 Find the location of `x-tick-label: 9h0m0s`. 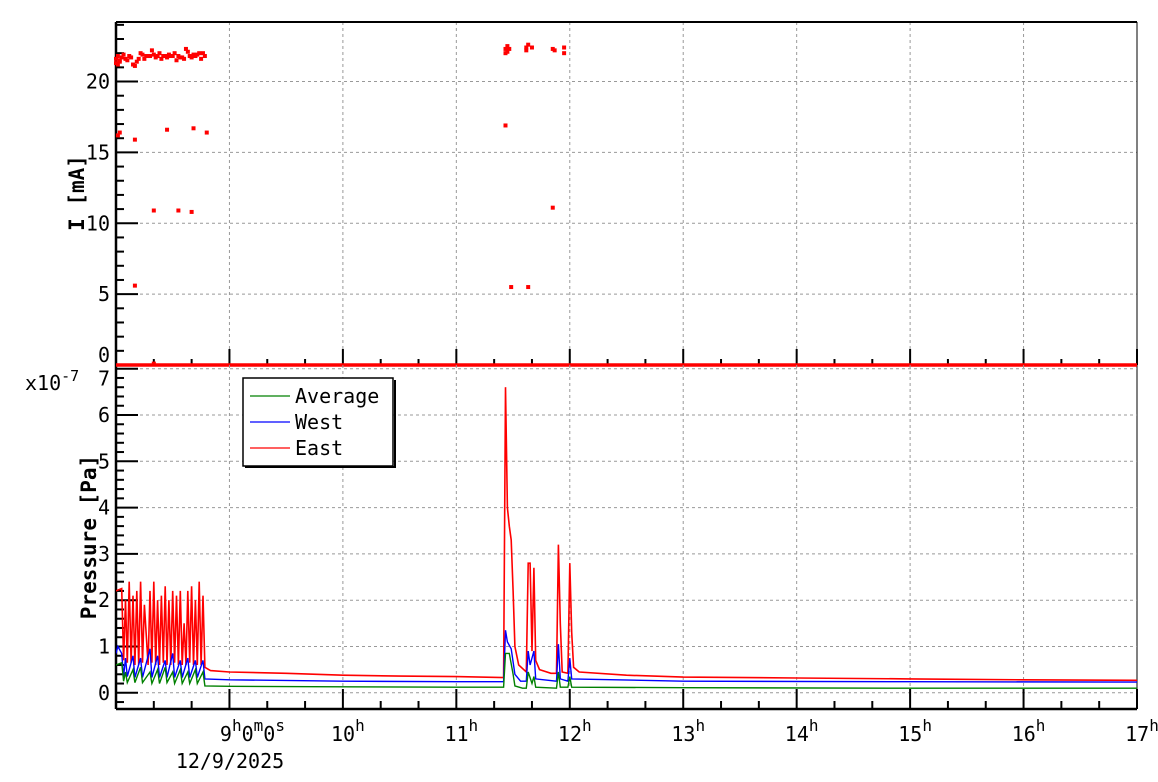

x-tick-label: 9h0m0s is located at coordinates (252, 731).